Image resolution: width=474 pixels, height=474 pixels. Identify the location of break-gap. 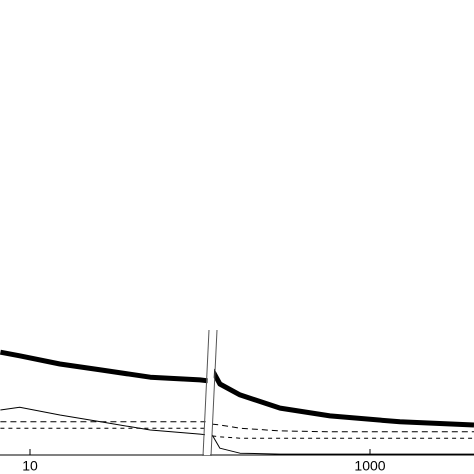
(210, 392).